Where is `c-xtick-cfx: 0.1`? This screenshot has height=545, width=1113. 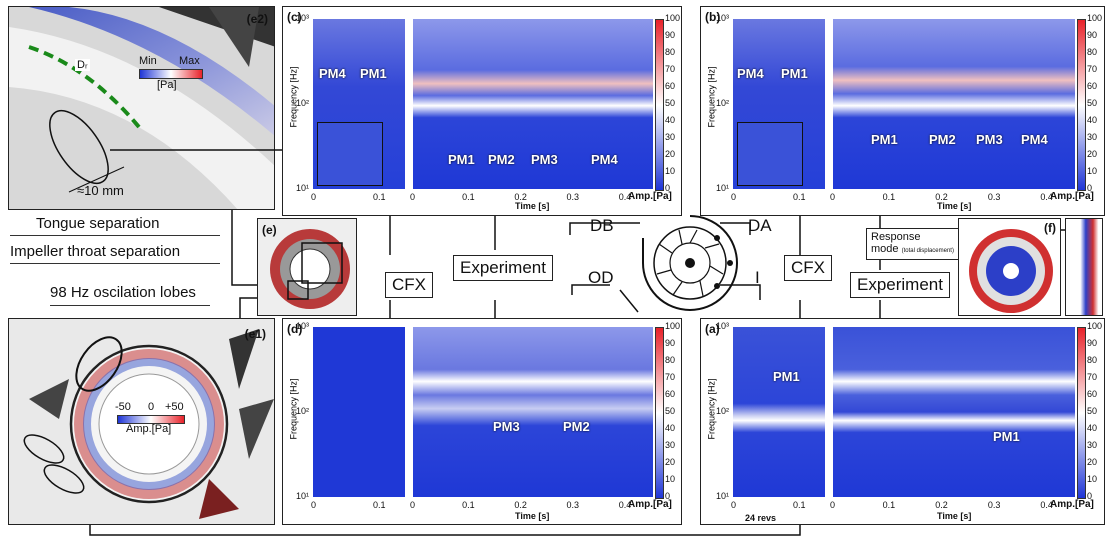 c-xtick-cfx: 0.1 is located at coordinates (379, 197).